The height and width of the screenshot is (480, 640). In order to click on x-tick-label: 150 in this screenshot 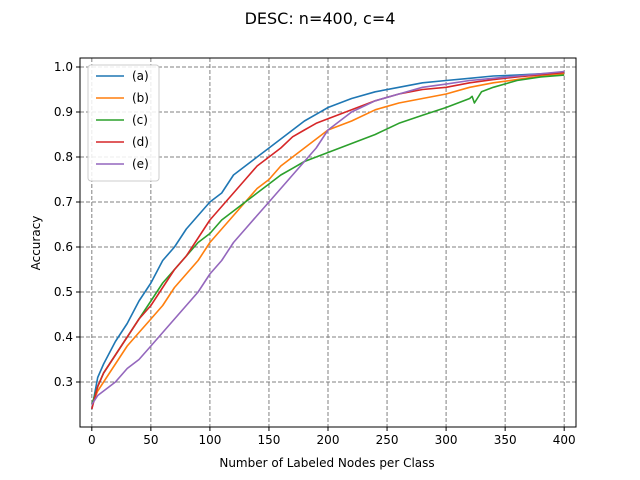, I will do `click(268, 440)`.